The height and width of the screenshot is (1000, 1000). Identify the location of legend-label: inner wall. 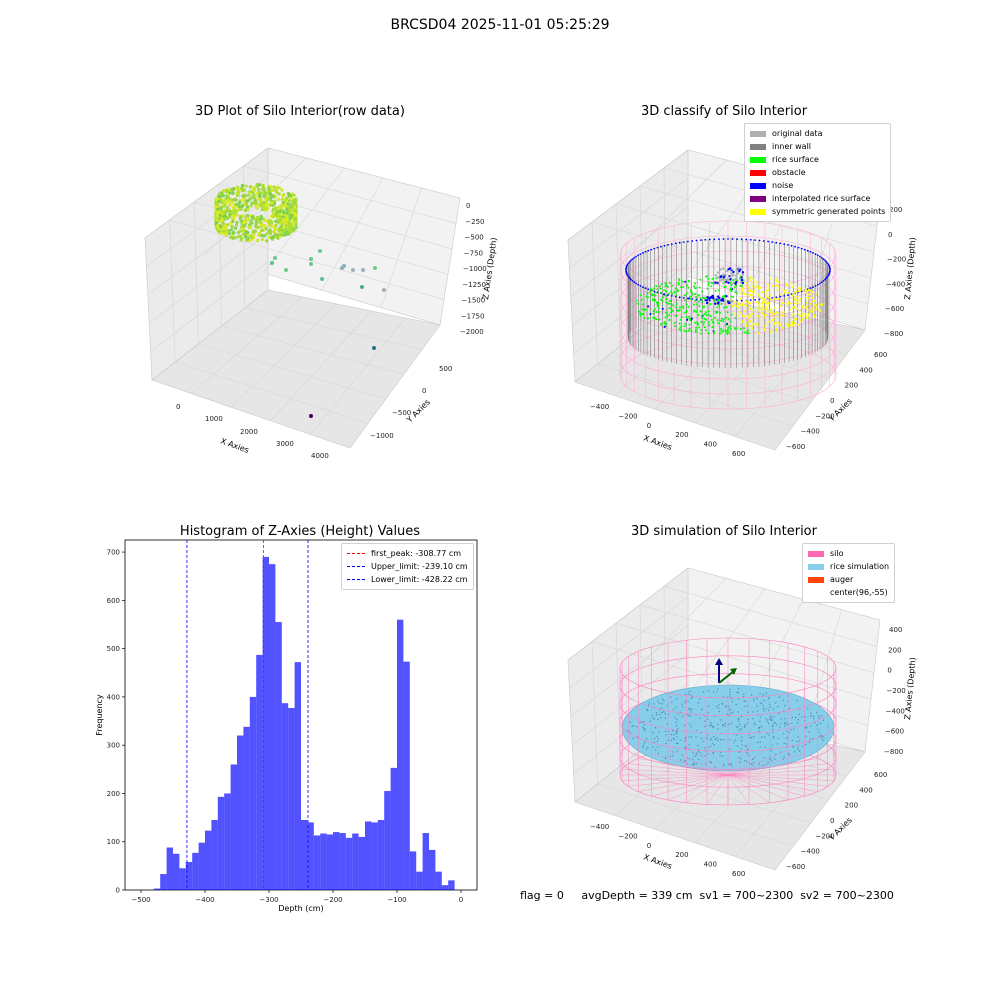
(792, 146).